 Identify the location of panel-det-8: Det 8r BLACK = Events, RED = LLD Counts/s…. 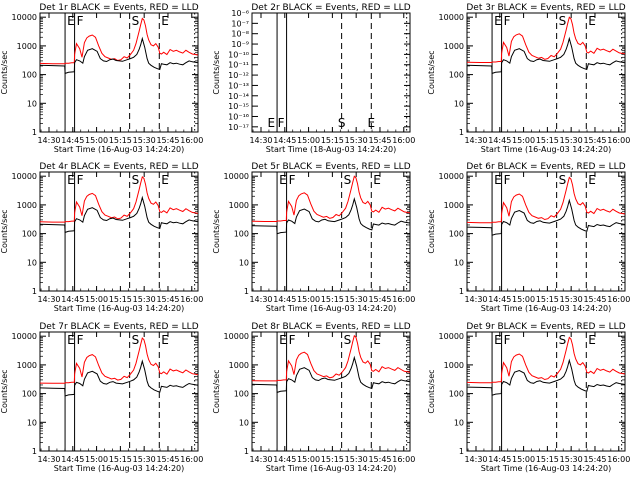
(313, 397).